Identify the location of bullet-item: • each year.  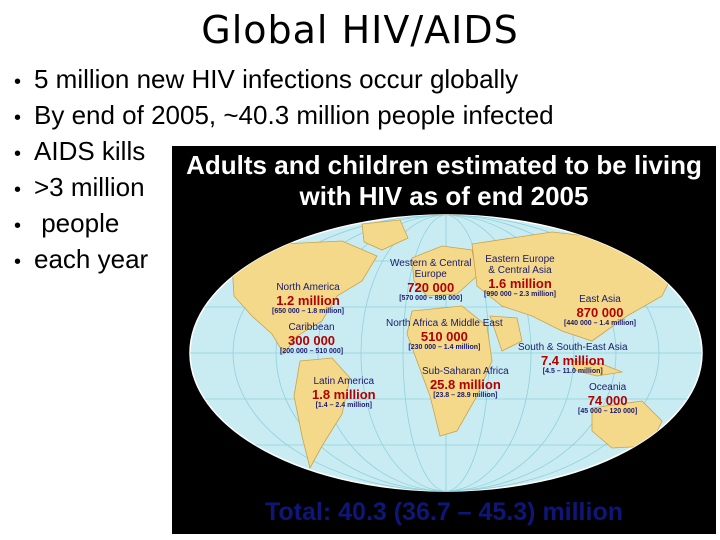
(284, 262).